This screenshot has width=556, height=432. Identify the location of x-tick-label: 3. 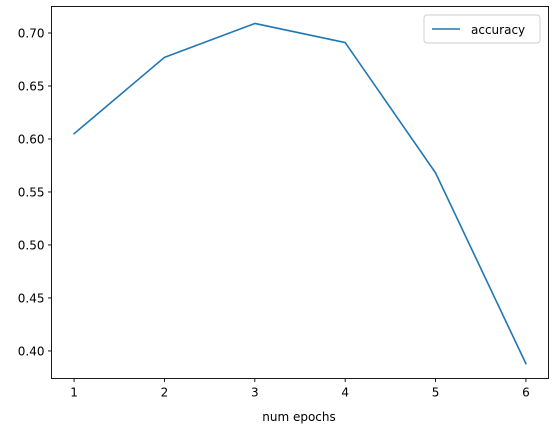
(255, 393).